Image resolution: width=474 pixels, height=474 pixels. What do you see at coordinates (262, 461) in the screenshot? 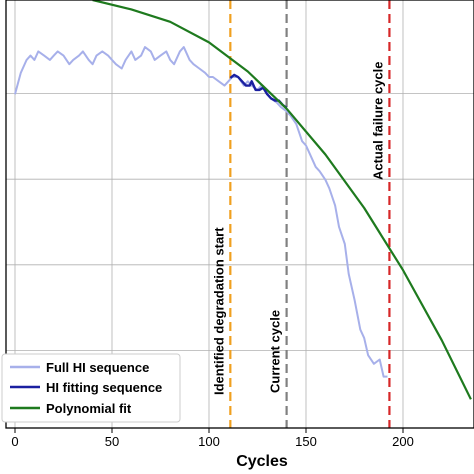
I see `x-axis-title: Cycles` at bounding box center [262, 461].